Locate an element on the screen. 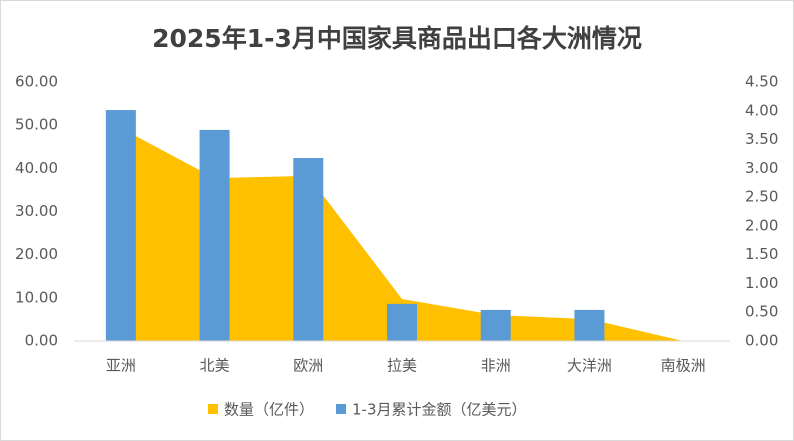 This screenshot has width=794, height=441. legend-label: 1-3月累计金额（亿美元） is located at coordinates (439, 410).